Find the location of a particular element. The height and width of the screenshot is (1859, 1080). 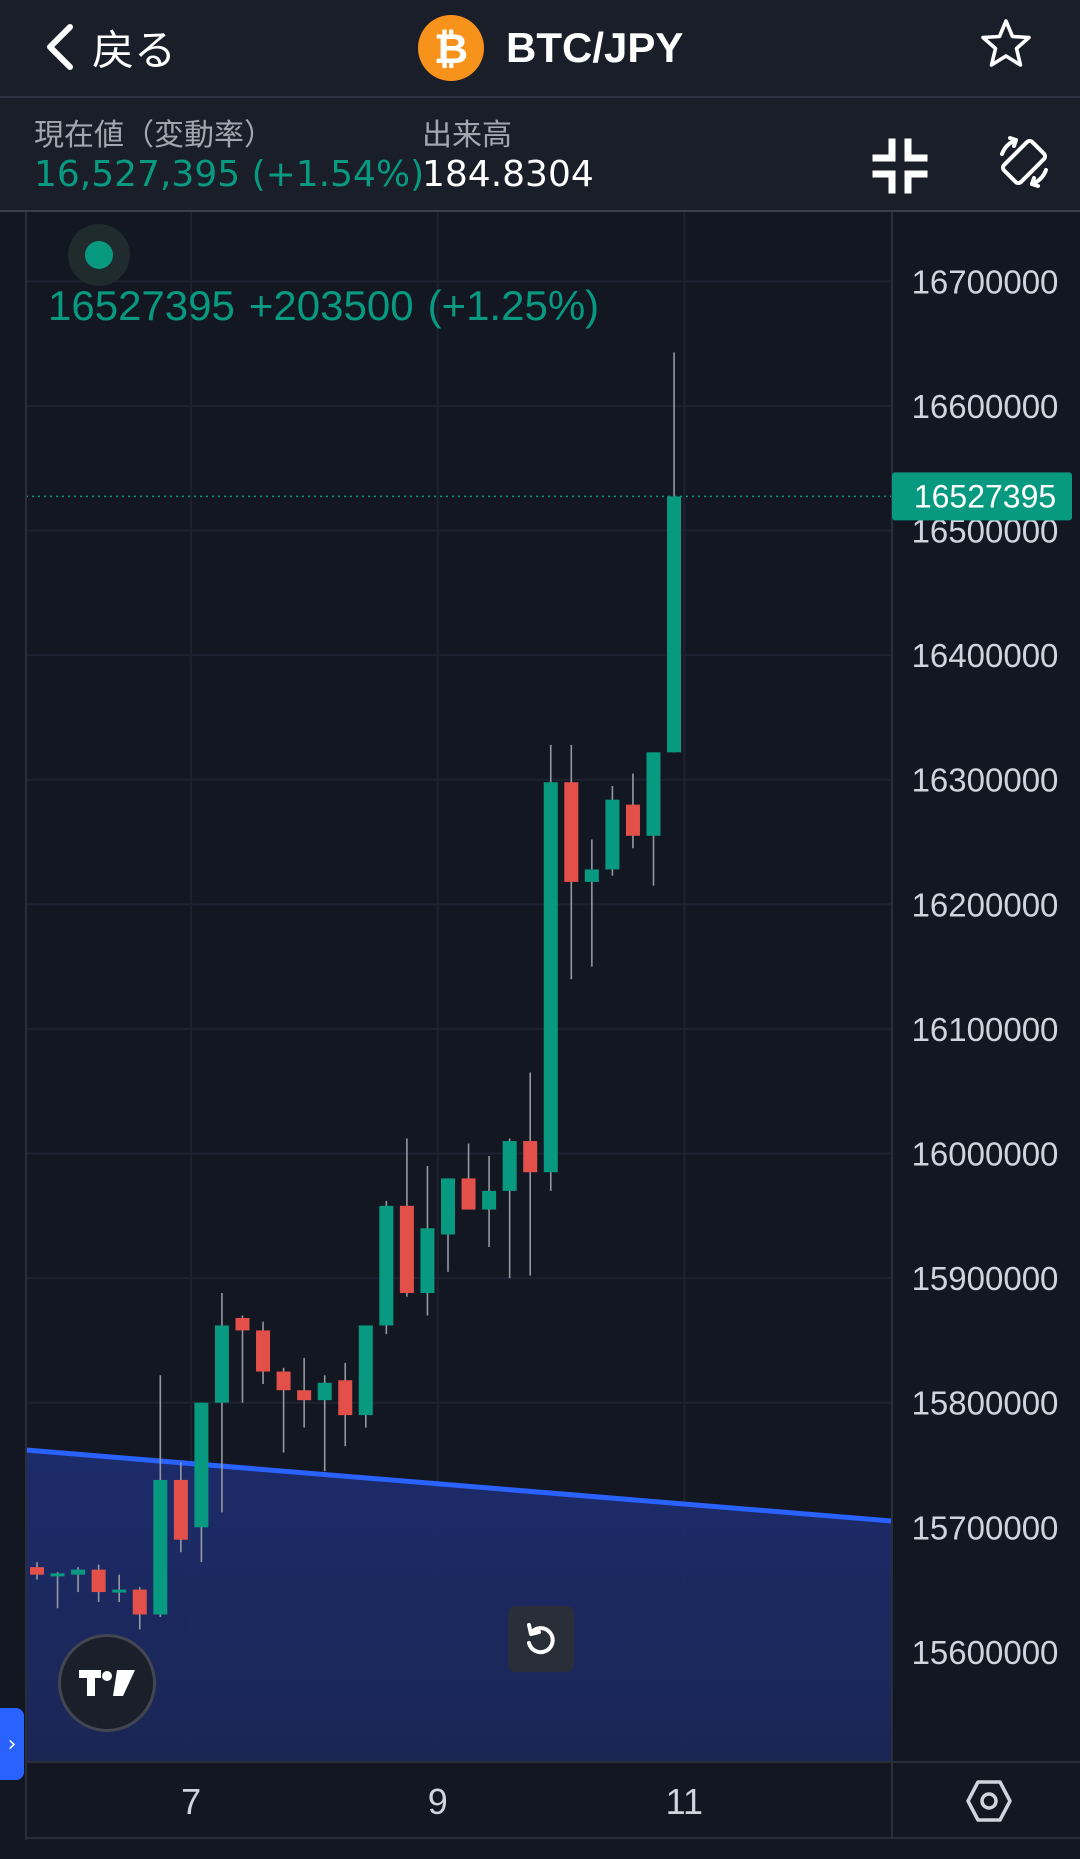

legend-dot is located at coordinates (99, 255).